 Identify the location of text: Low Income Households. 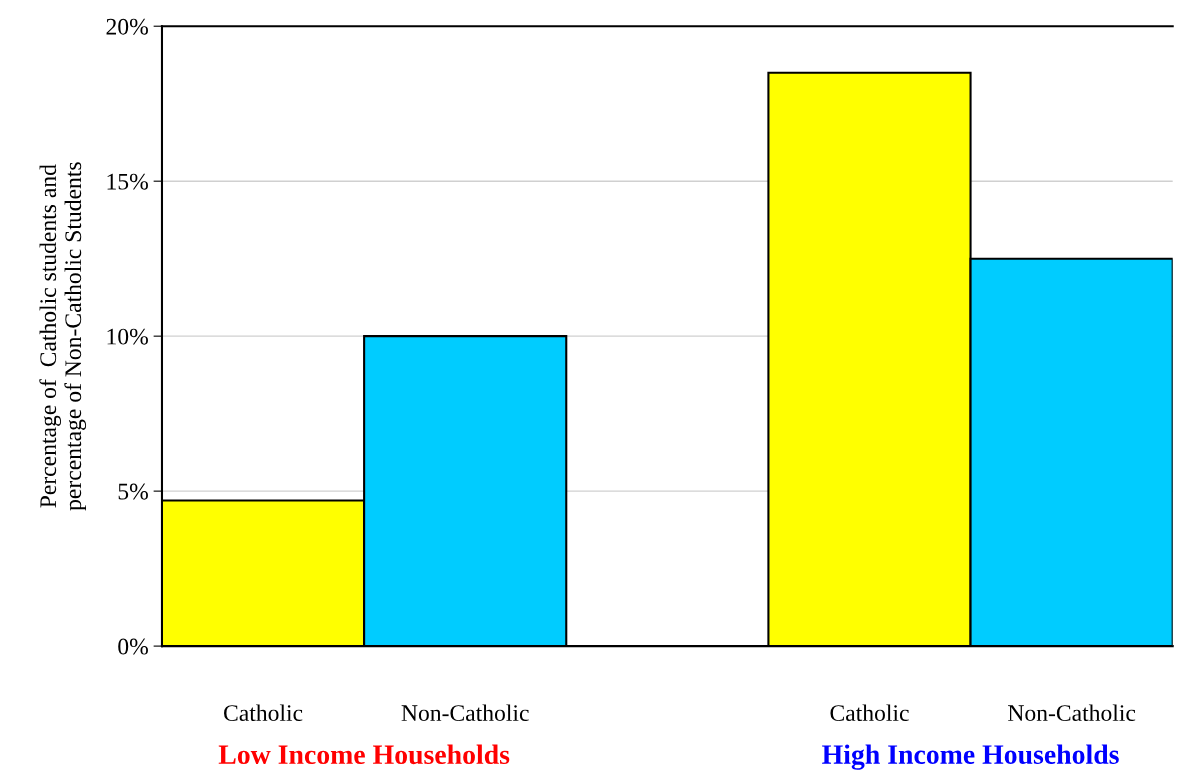
(364, 754).